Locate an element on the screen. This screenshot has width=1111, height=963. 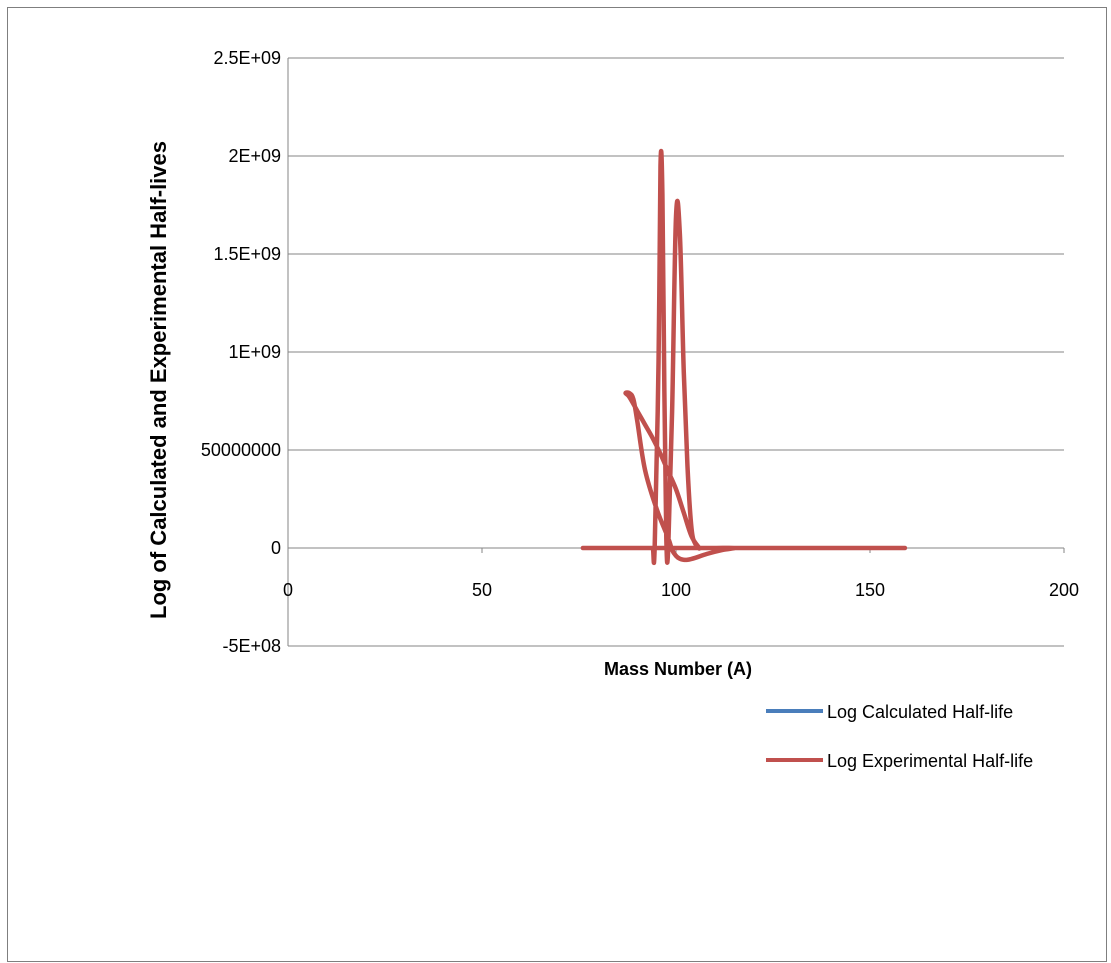
legend-label-experimental: Log Experimental Half-life is located at coordinates (930, 761).